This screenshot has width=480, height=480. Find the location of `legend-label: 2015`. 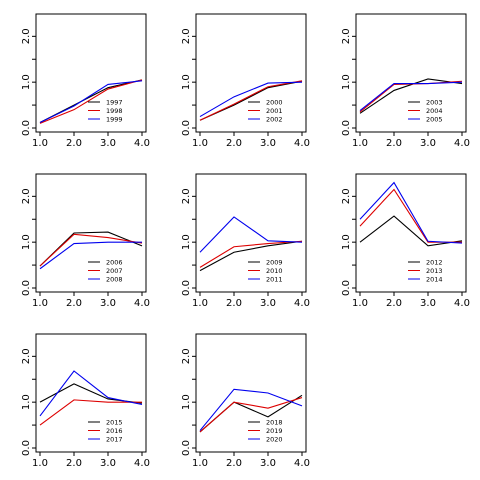

legend-label: 2015 is located at coordinates (114, 422).